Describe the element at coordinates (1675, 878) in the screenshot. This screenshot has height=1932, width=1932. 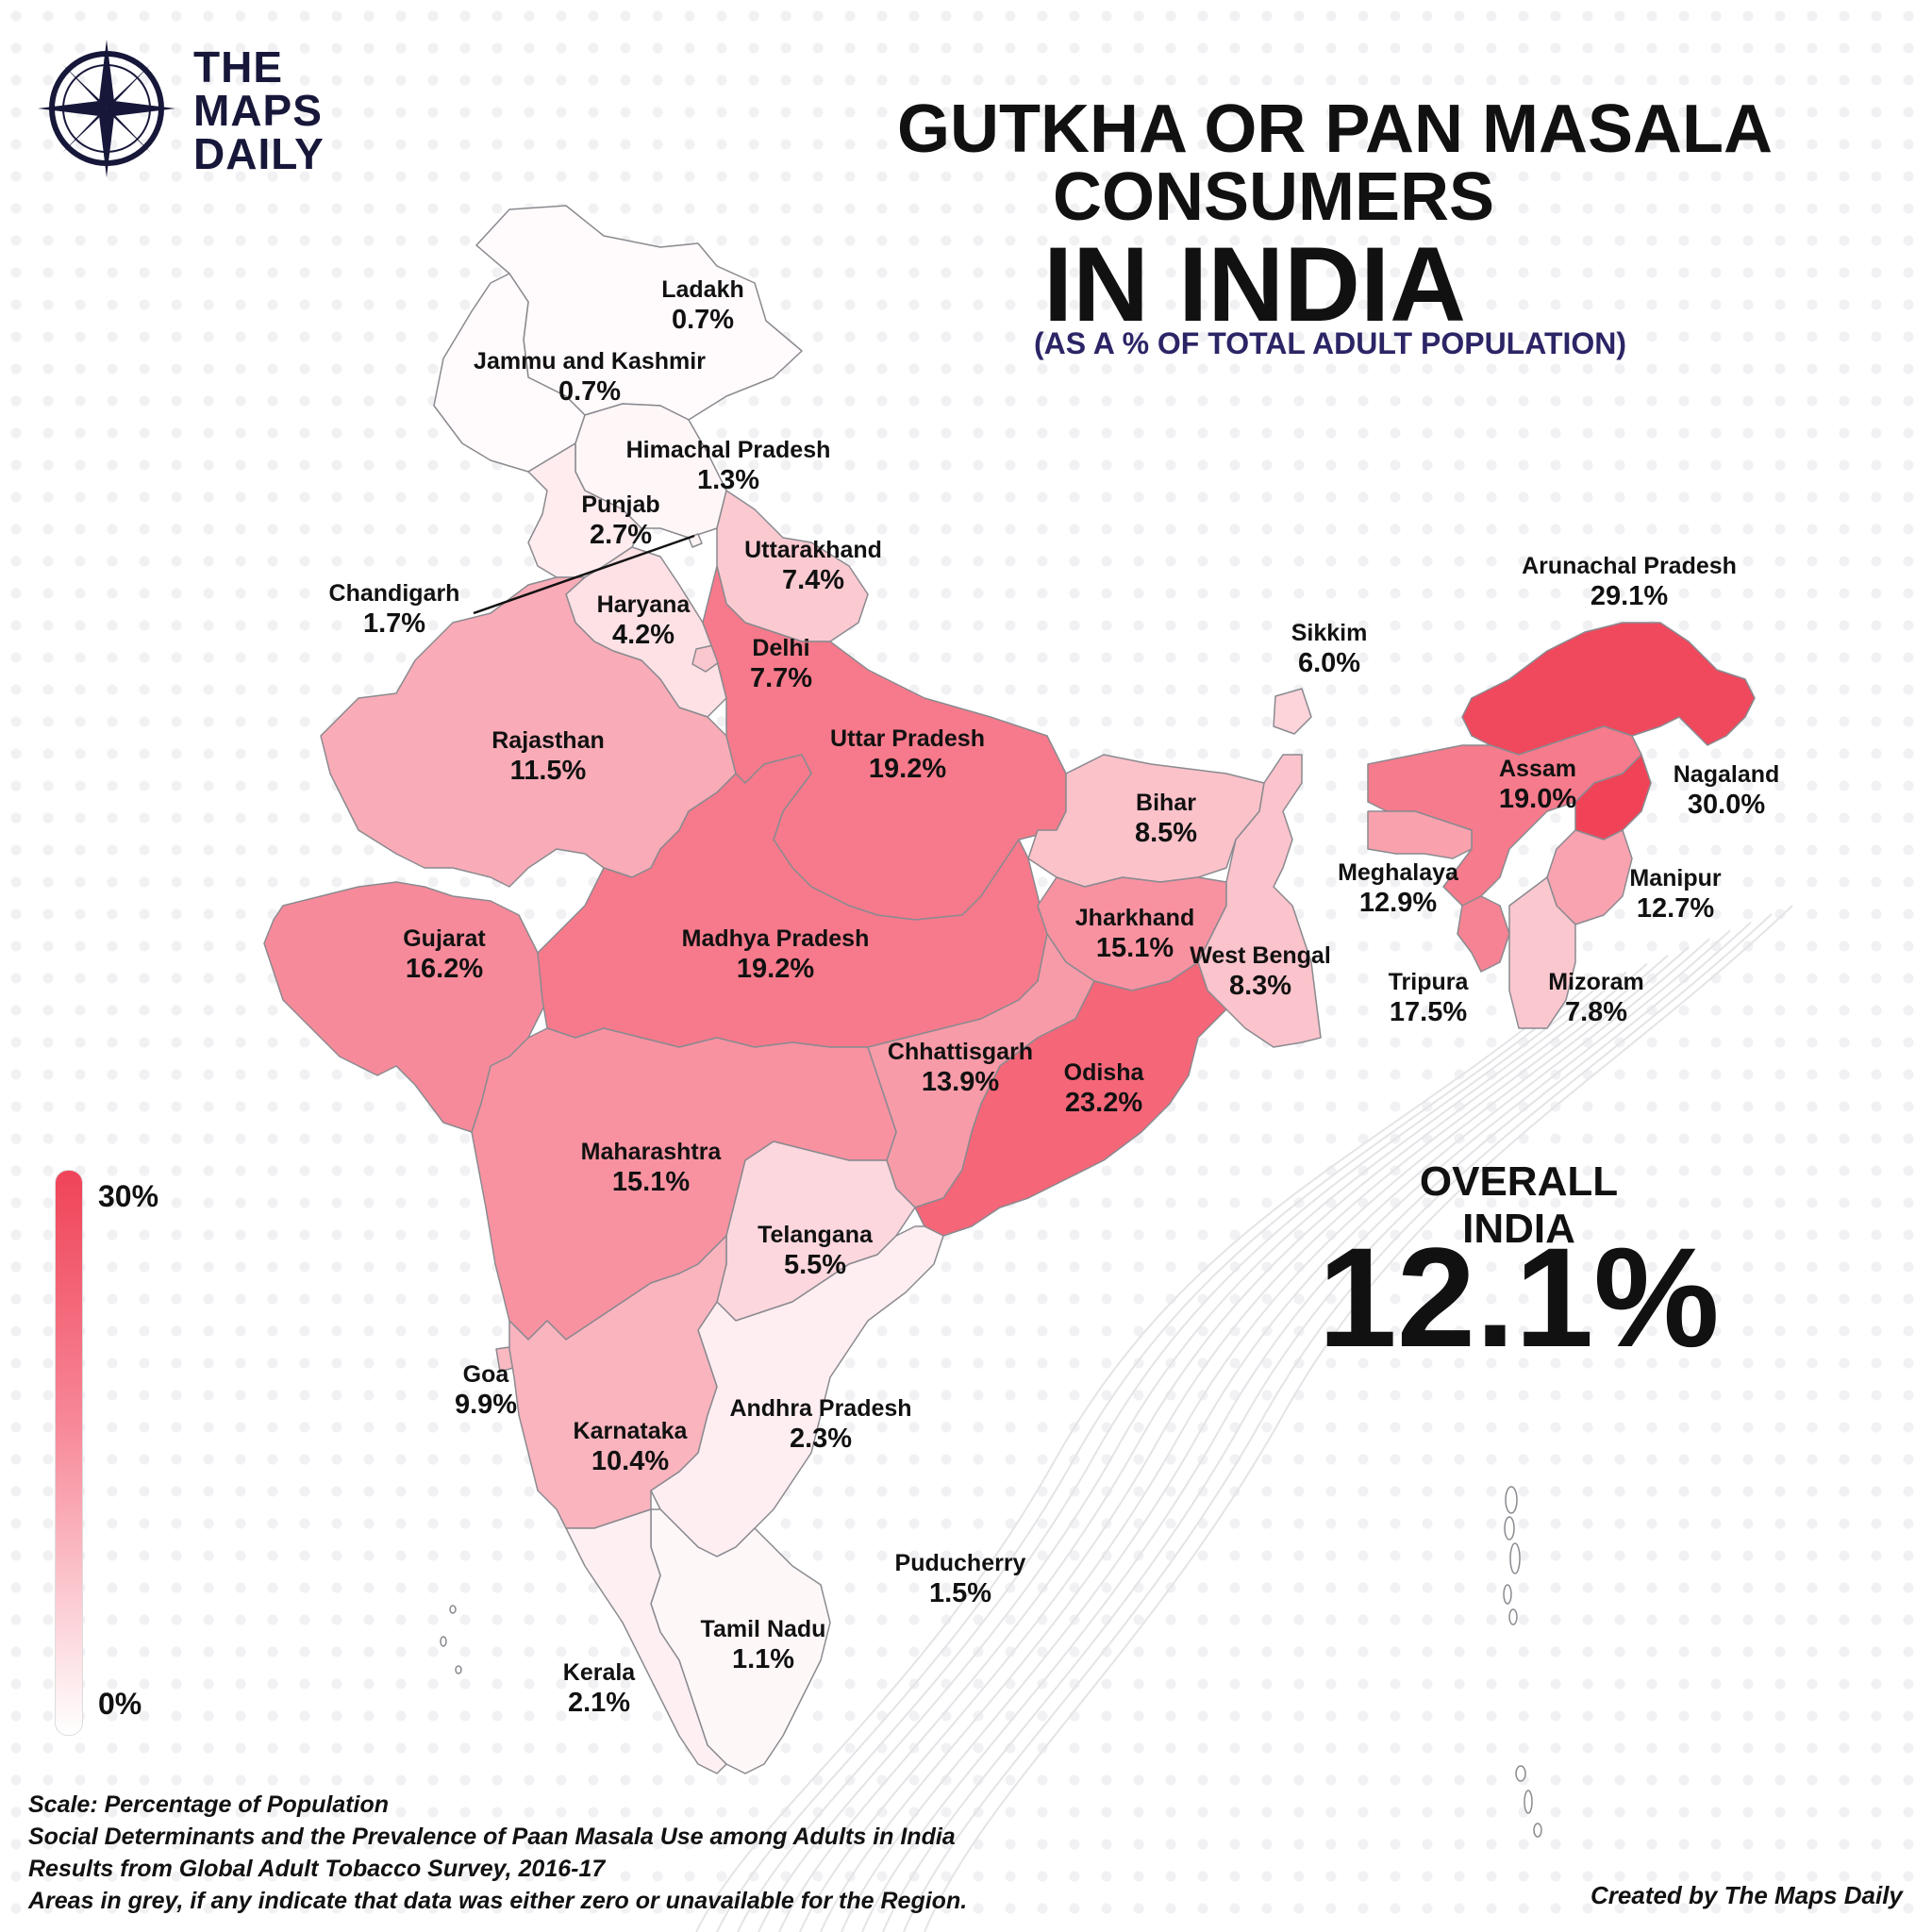
I see `region-name: Manipur` at that location.